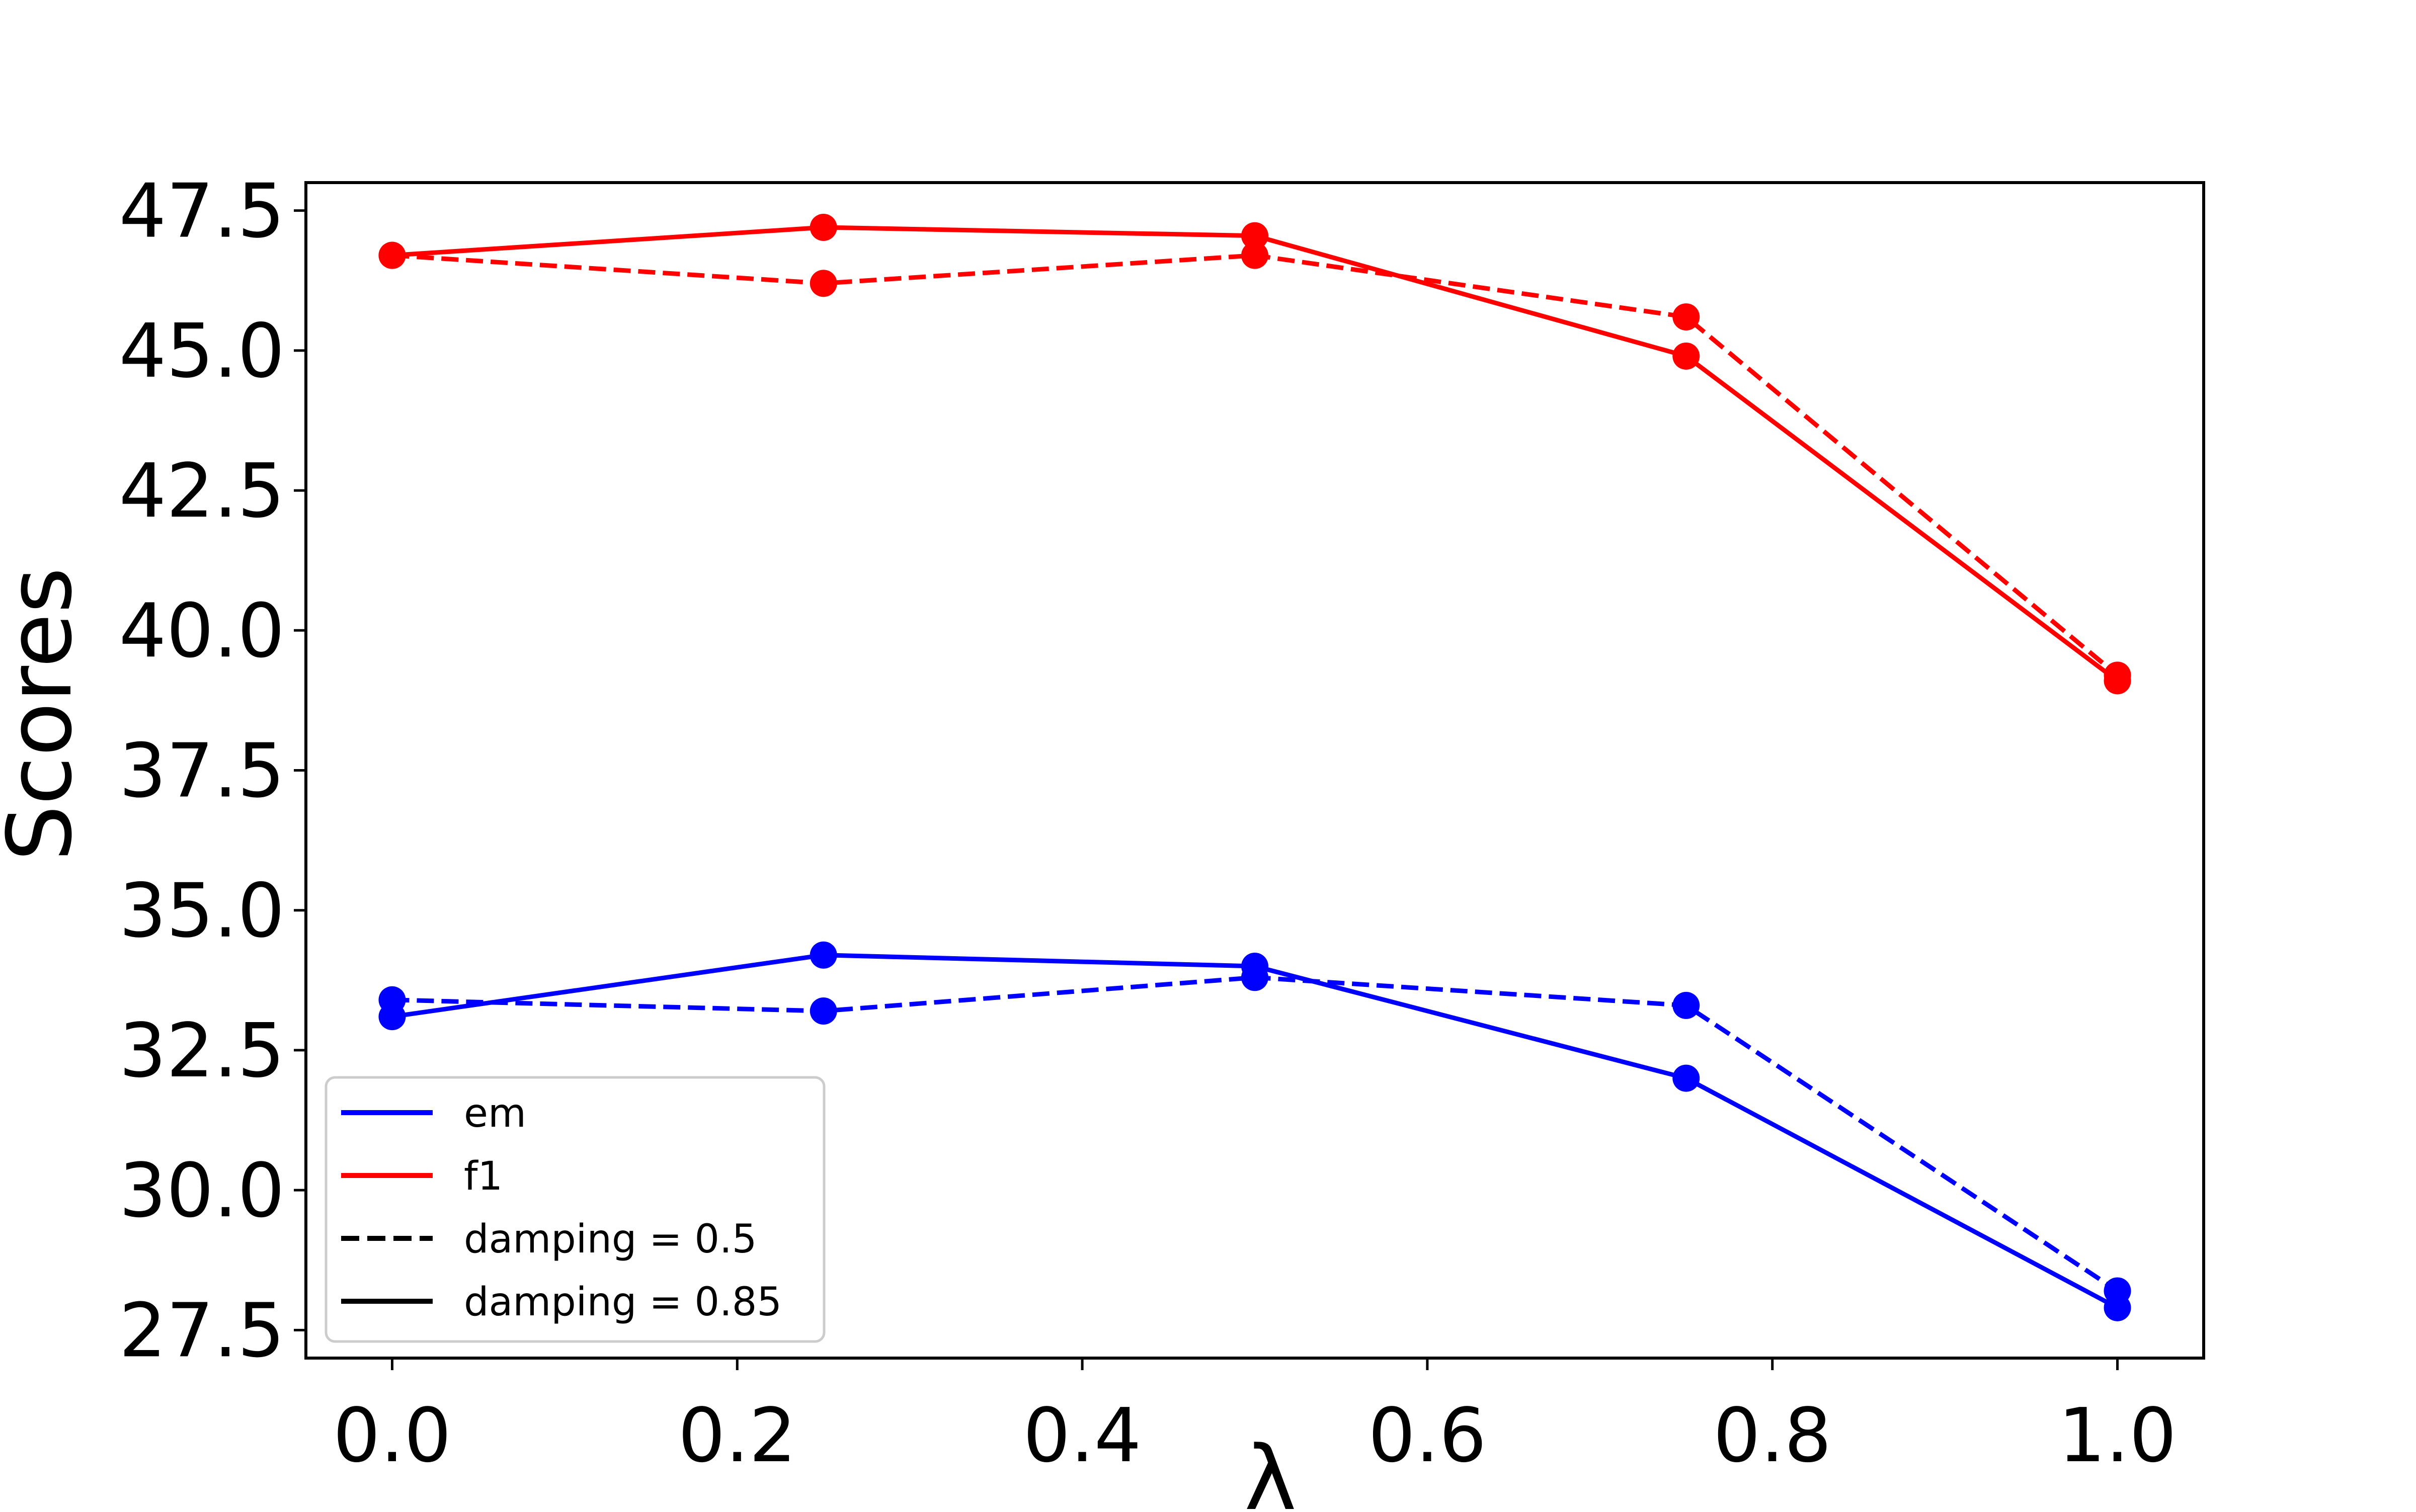 This screenshot has width=2416, height=1512. What do you see at coordinates (2117, 1435) in the screenshot?
I see `x-tick-label: 1.0` at bounding box center [2117, 1435].